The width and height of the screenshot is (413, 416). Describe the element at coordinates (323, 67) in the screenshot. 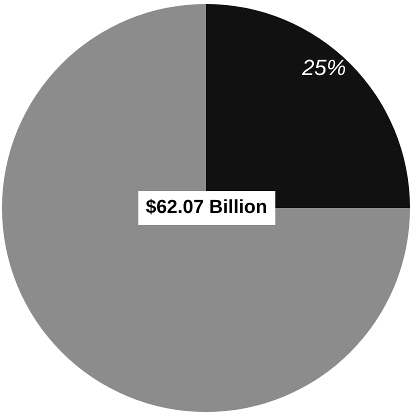

I see `data-label: 25%` at that location.